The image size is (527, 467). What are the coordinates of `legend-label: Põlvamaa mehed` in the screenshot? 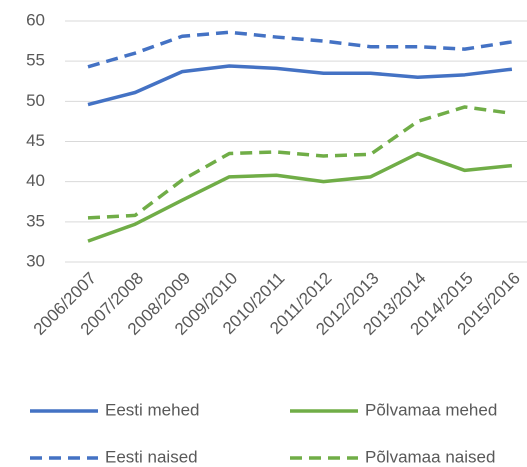 It's located at (431, 409).